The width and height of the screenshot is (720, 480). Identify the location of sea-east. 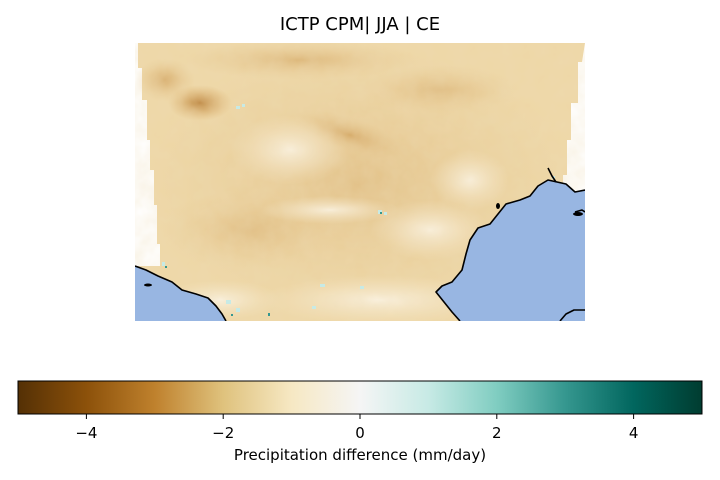
(510, 250).